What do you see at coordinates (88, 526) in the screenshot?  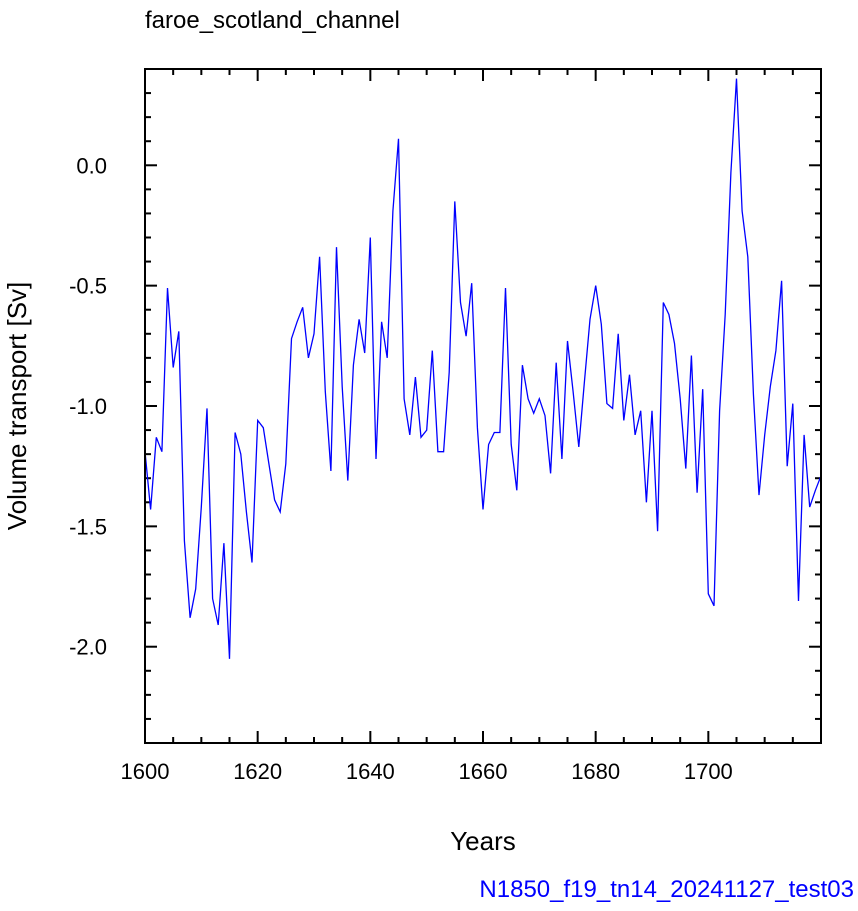 I see `y-tick-label: -1.5` at bounding box center [88, 526].